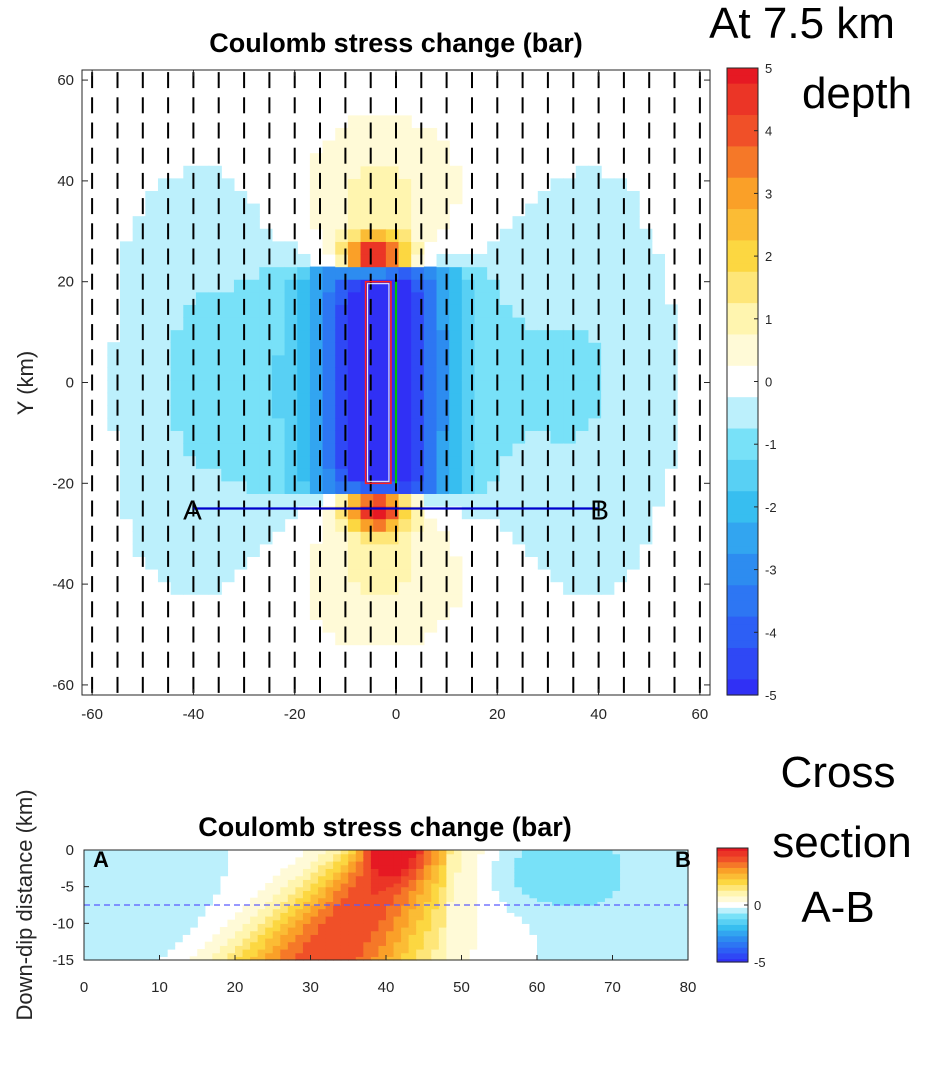  I want to click on cross-section-y-label: Down-dip distance (km), so click(24, 904).